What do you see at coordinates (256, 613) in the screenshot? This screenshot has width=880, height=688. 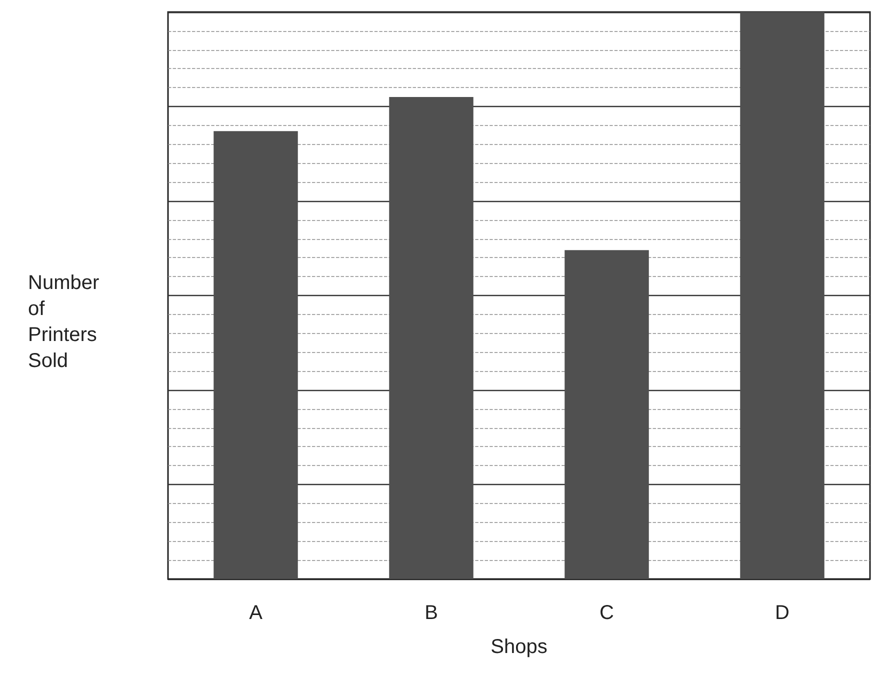 I see `x-tick-label: A` at bounding box center [256, 613].